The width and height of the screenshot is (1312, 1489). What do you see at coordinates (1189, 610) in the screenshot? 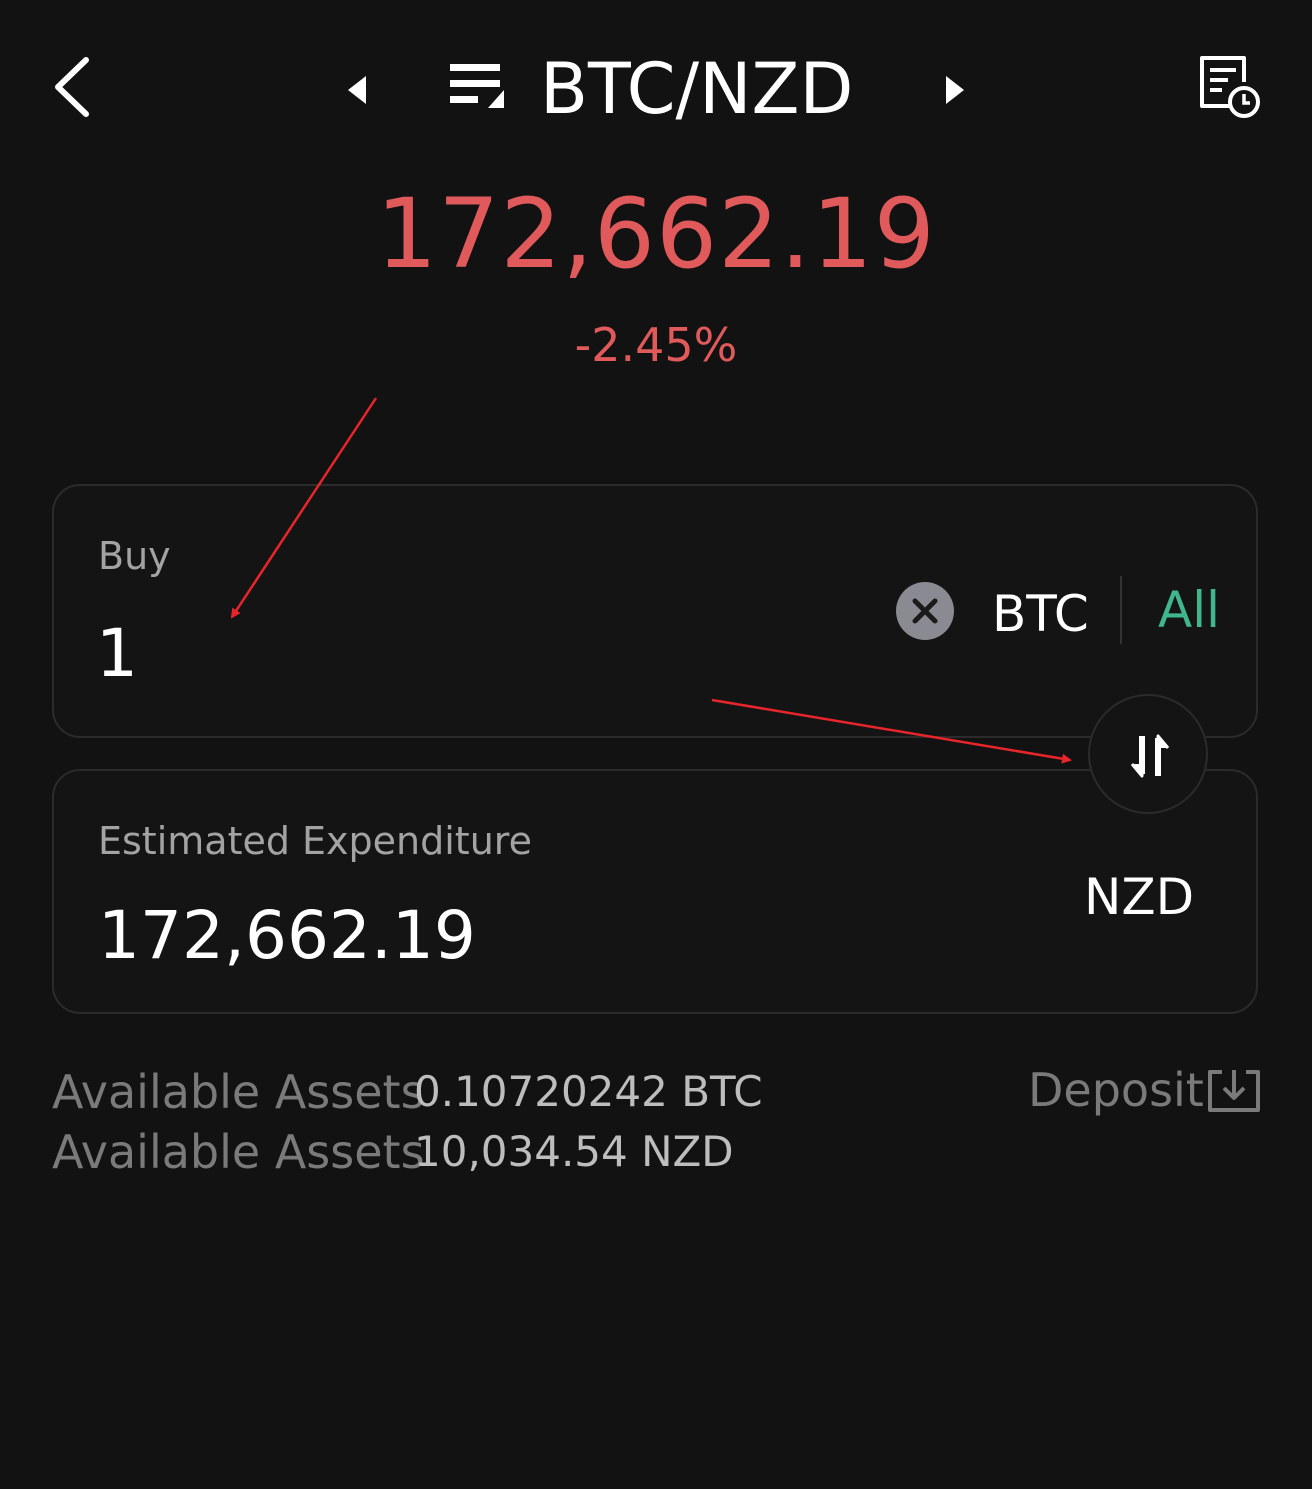
I see `all-button: All` at bounding box center [1189, 610].